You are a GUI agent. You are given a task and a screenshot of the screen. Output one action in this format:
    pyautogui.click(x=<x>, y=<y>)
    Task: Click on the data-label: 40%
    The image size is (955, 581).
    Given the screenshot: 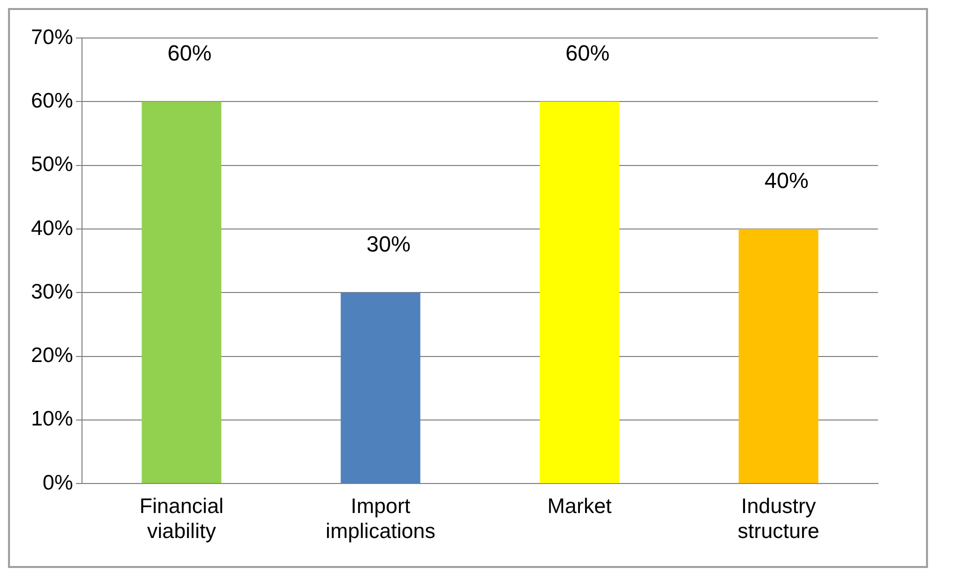 What is the action you would take?
    pyautogui.click(x=786, y=181)
    